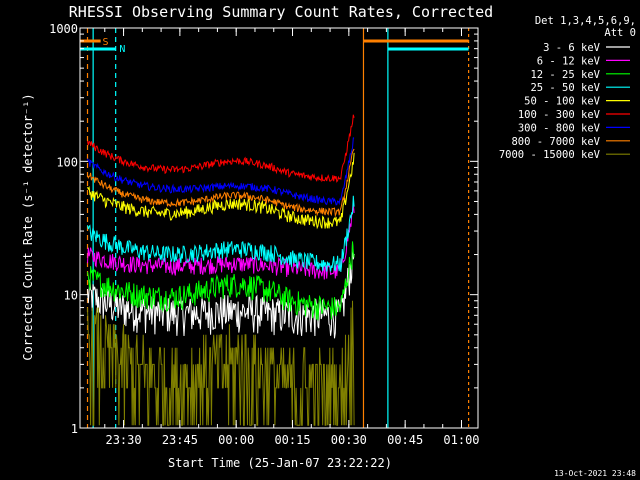 This screenshot has height=480, width=640. Describe the element at coordinates (550, 155) in the screenshot. I see `legend-label-8: 7000 - 15000 keV` at that location.